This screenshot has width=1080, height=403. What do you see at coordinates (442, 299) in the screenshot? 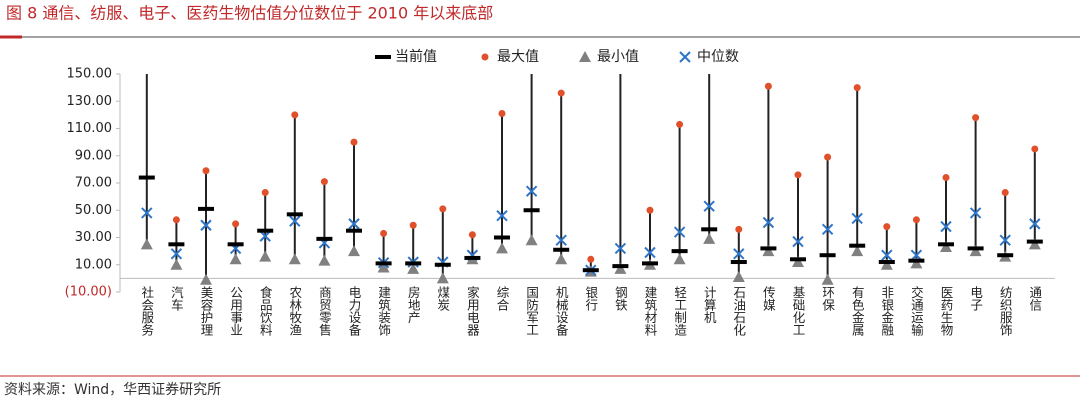
I see `x-tick-label: 煤炭` at bounding box center [442, 299].